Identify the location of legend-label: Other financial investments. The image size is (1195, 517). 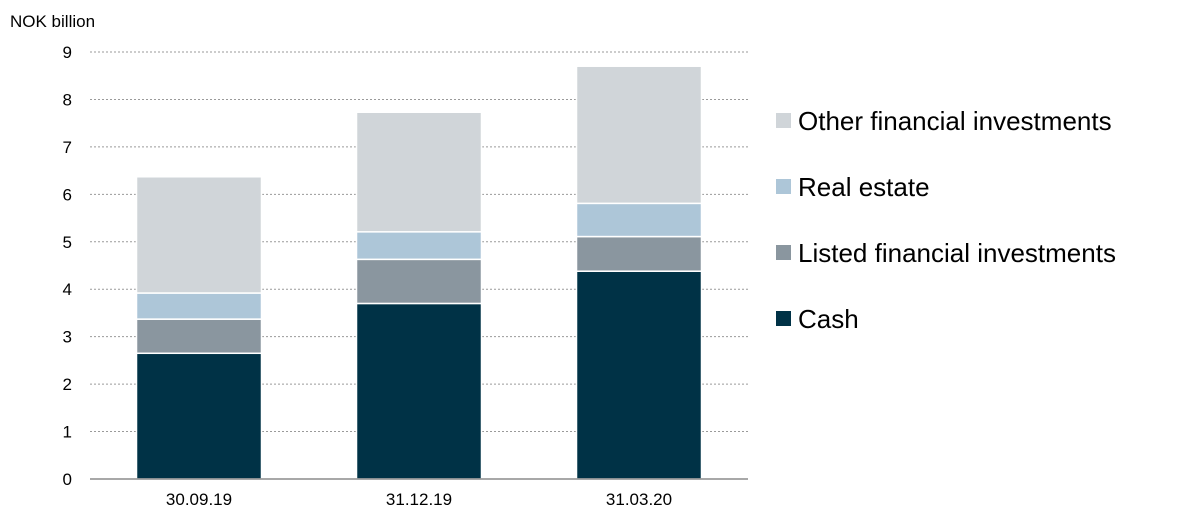
(955, 121).